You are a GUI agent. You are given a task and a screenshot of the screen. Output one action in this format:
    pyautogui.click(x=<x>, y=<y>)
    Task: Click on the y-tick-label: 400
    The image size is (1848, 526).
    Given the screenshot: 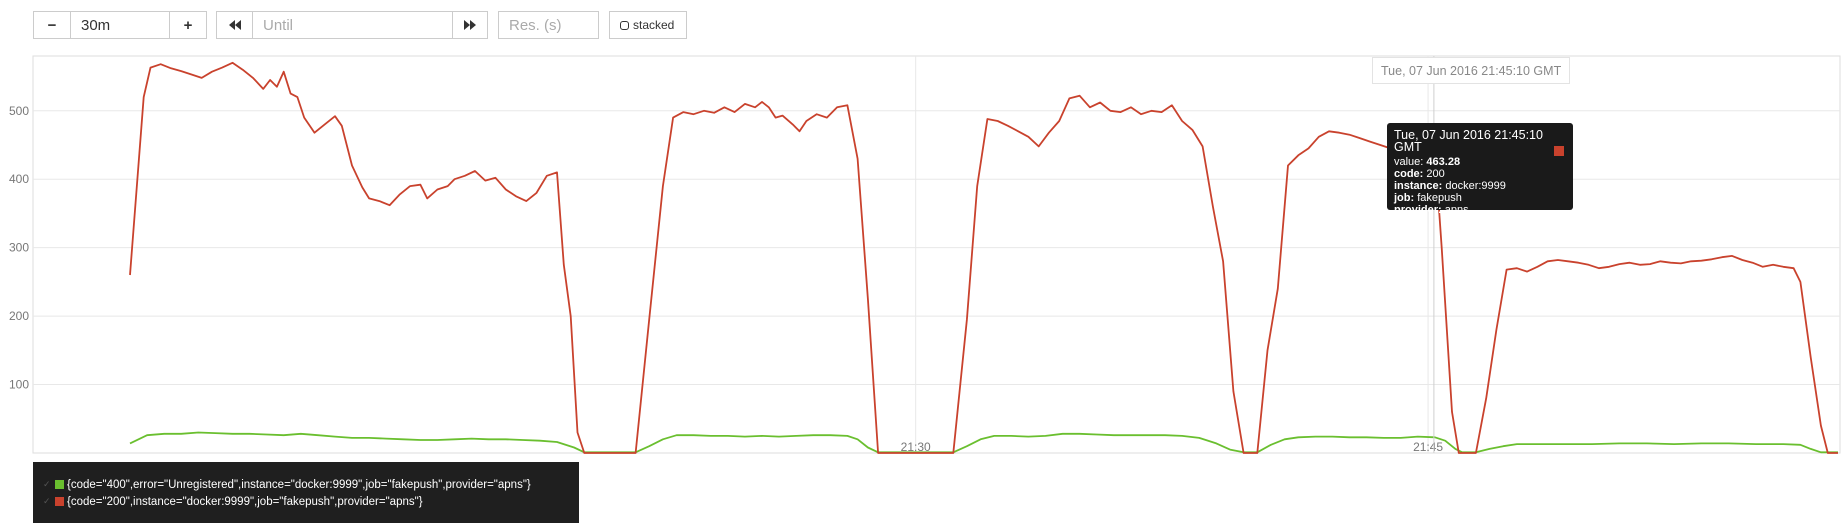 What is the action you would take?
    pyautogui.click(x=19, y=179)
    